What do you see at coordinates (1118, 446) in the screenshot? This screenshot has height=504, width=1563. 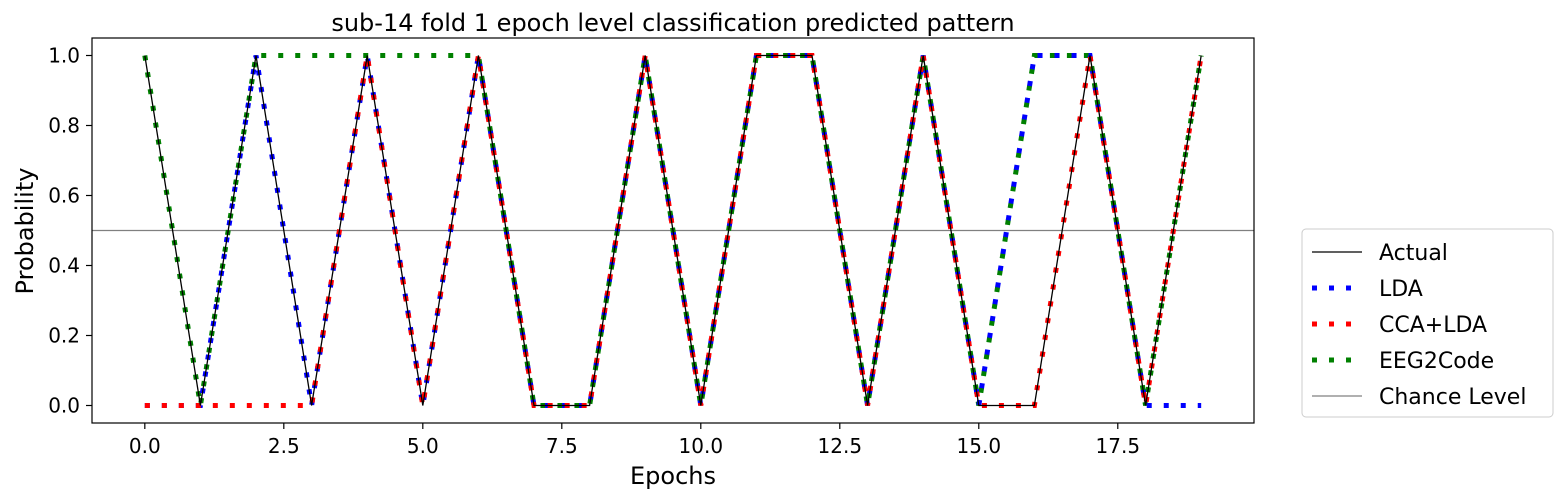 I see `x-tick-label: 17.5` at bounding box center [1118, 446].